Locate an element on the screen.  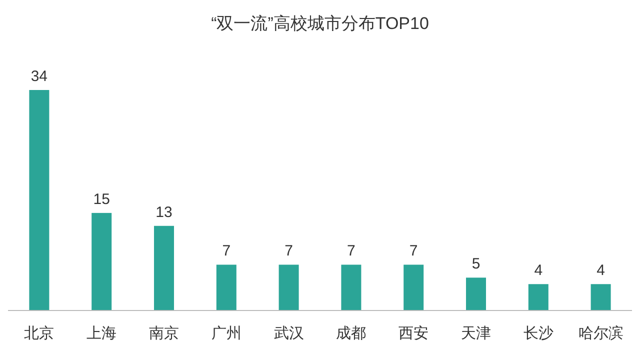
x-tick-label: 上海 is located at coordinates (101, 333).